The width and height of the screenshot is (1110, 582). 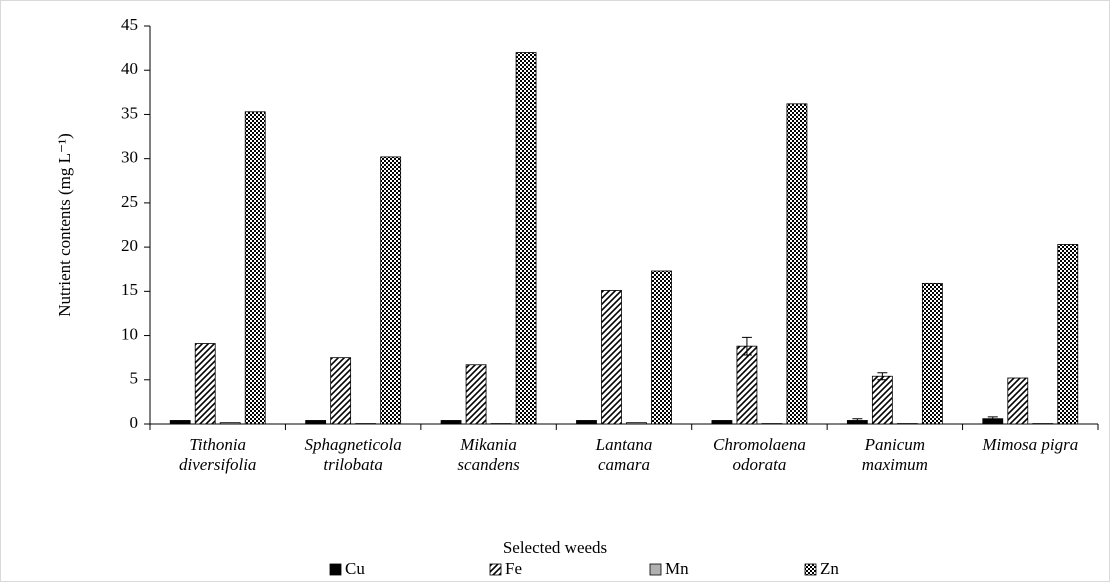 What do you see at coordinates (829, 568) in the screenshot?
I see `legend-label: Zn` at bounding box center [829, 568].